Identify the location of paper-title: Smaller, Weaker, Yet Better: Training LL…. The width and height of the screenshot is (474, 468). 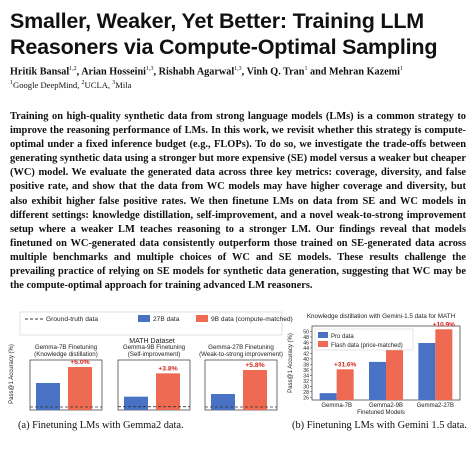
(240, 34).